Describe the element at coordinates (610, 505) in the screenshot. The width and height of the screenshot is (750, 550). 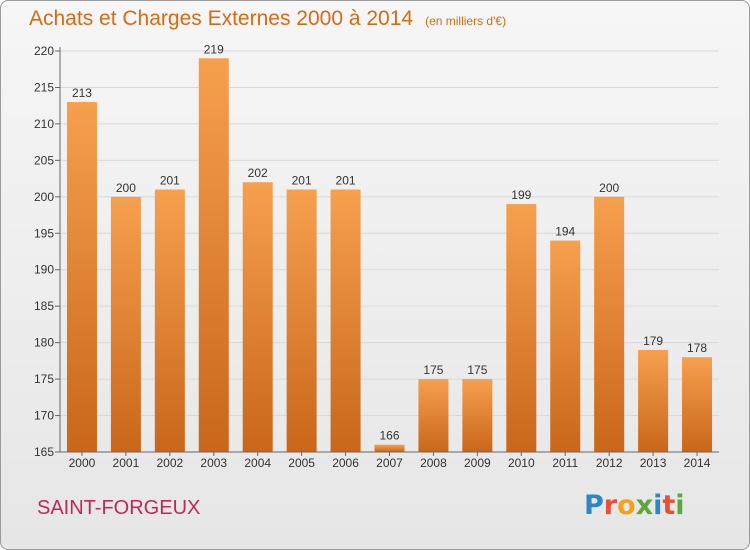
I see `logo-letter: r` at that location.